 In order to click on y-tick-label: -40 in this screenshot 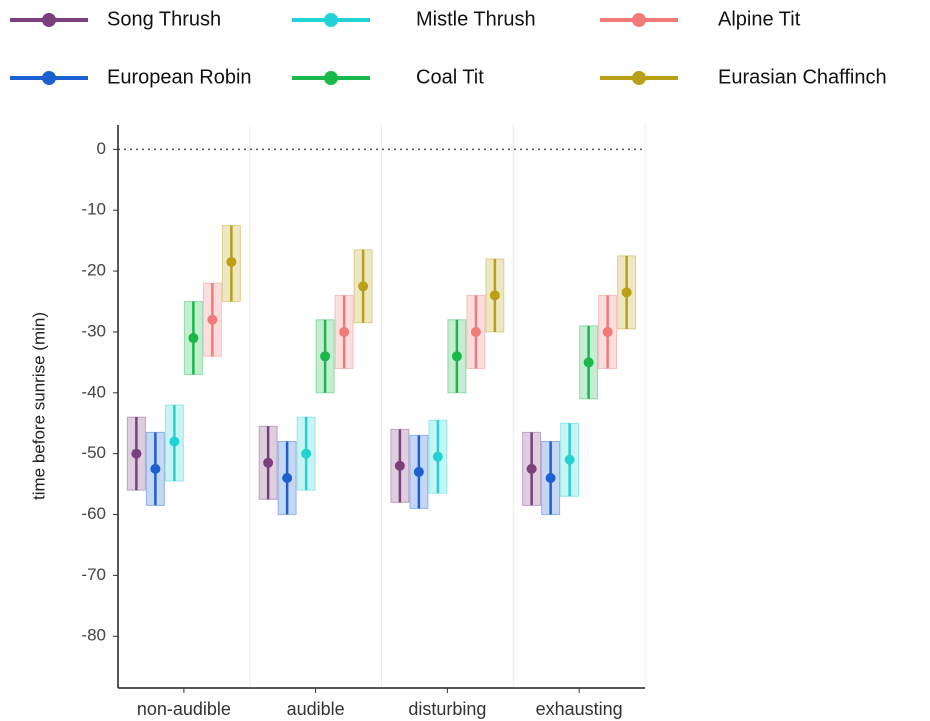, I will do `click(93, 391)`.